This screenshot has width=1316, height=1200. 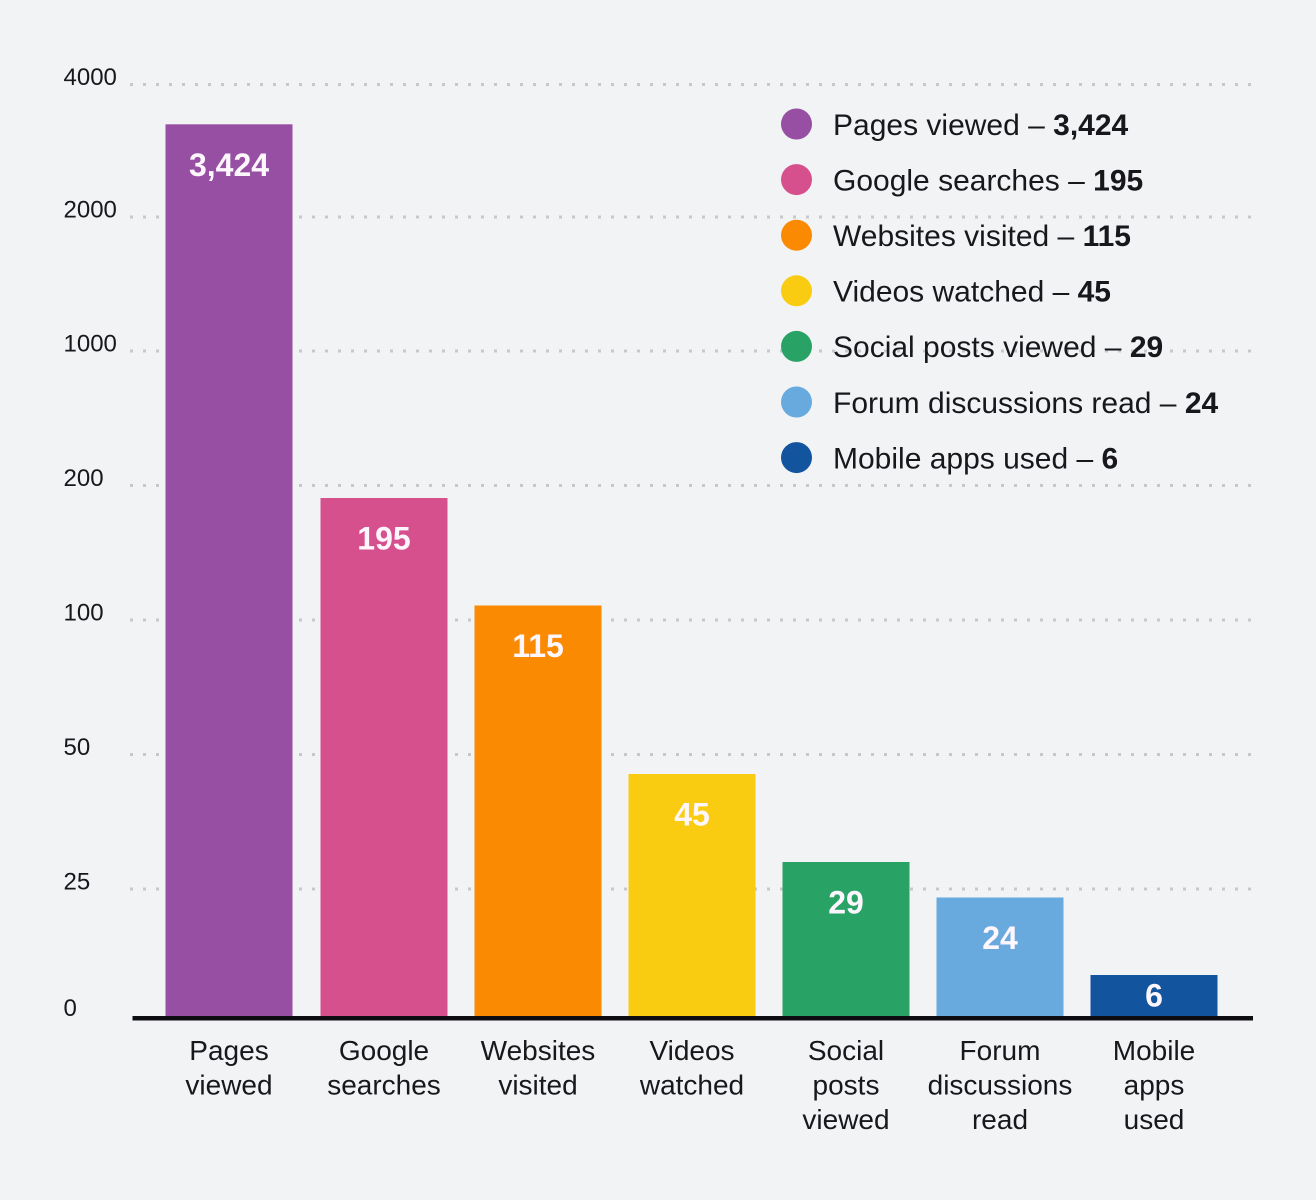 What do you see at coordinates (77, 882) in the screenshot?
I see `svg-text: 25` at bounding box center [77, 882].